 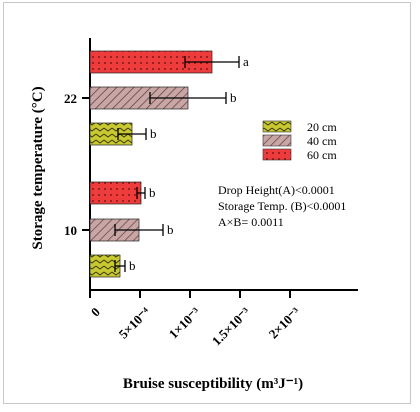 I want to click on sig-letter-22C-40cm: b, so click(x=233, y=97).